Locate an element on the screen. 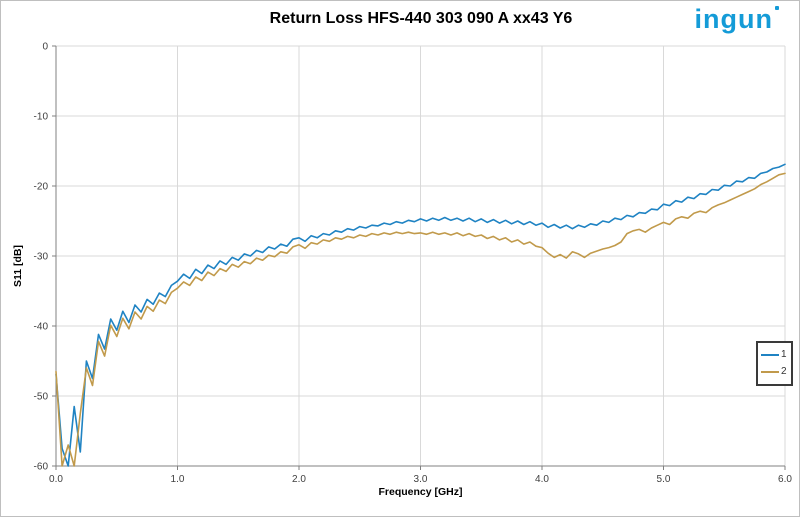 The image size is (800, 517). x-tick-label: 4.0 is located at coordinates (542, 479).